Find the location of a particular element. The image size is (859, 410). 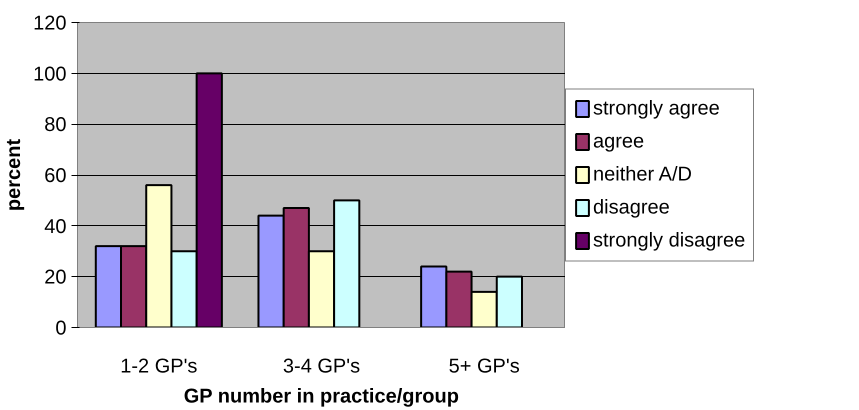

x-tick-label: 1-2 GP's is located at coordinates (159, 367).